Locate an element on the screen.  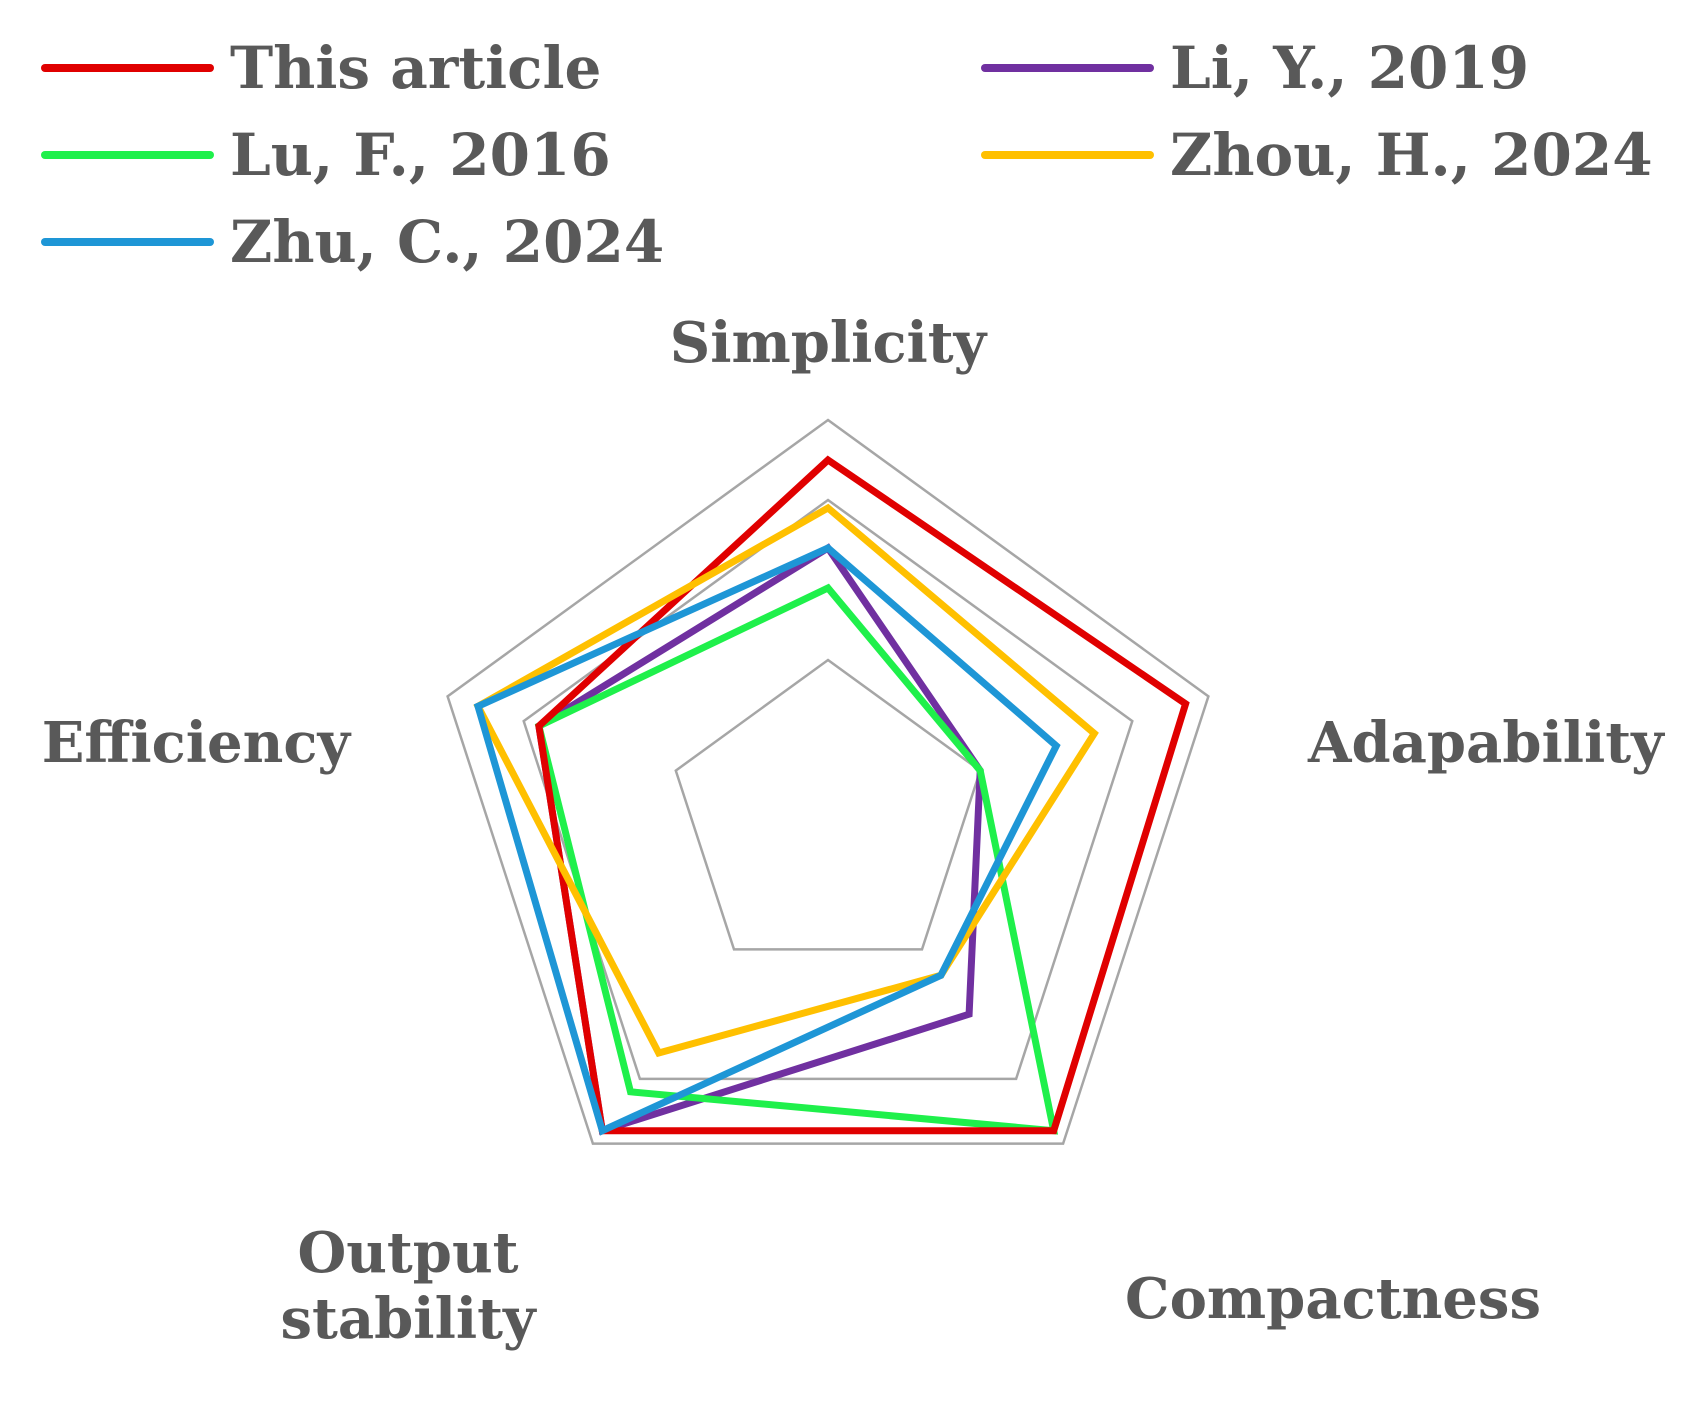
series-zhu-c-2024 is located at coordinates (767, 839).